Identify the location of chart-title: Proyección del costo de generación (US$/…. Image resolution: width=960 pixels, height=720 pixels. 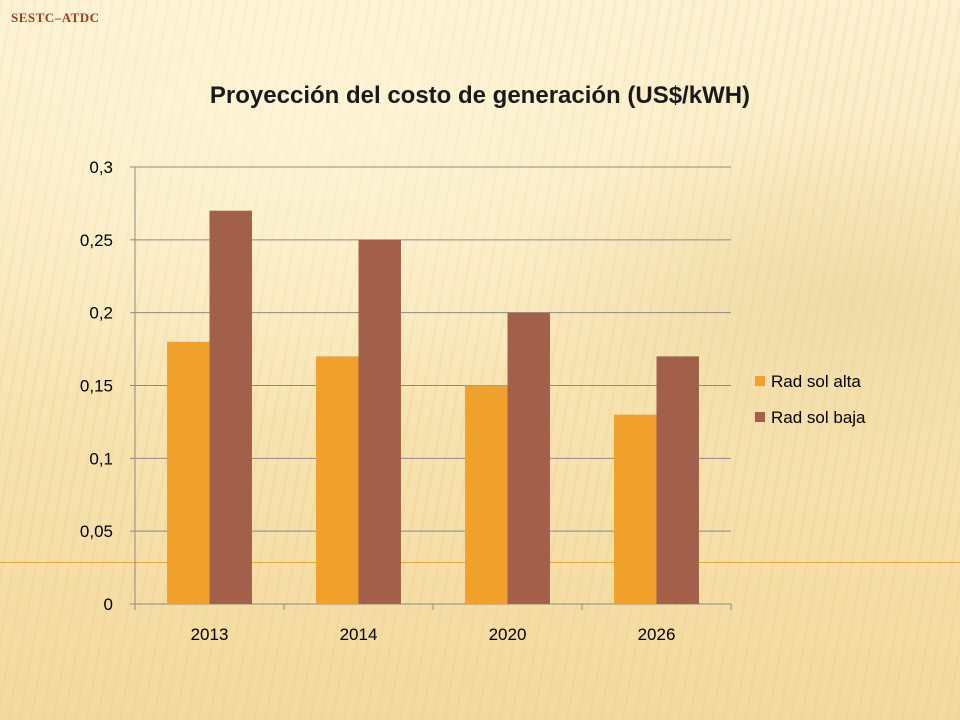
(480, 95).